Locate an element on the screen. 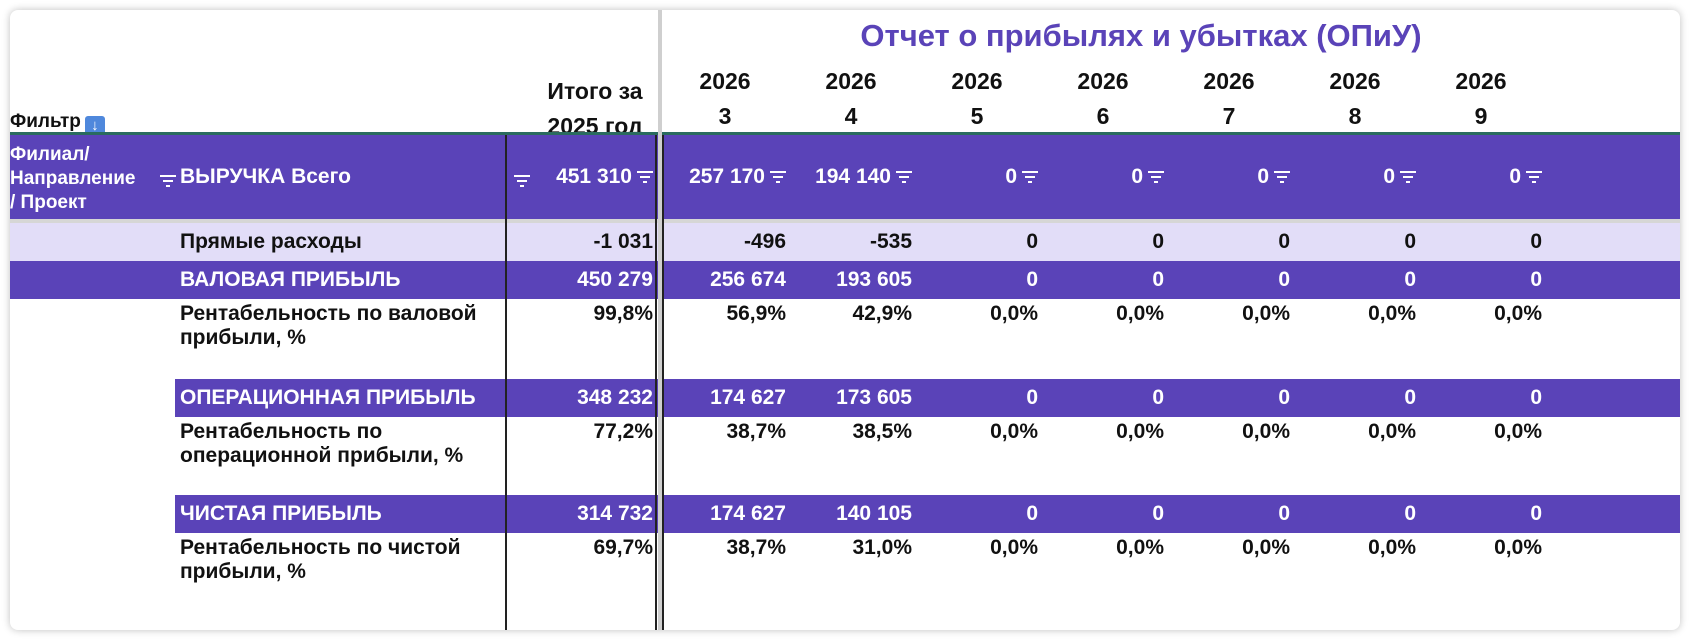 The width and height of the screenshot is (1690, 642). row-value: 174 627 is located at coordinates (748, 397).